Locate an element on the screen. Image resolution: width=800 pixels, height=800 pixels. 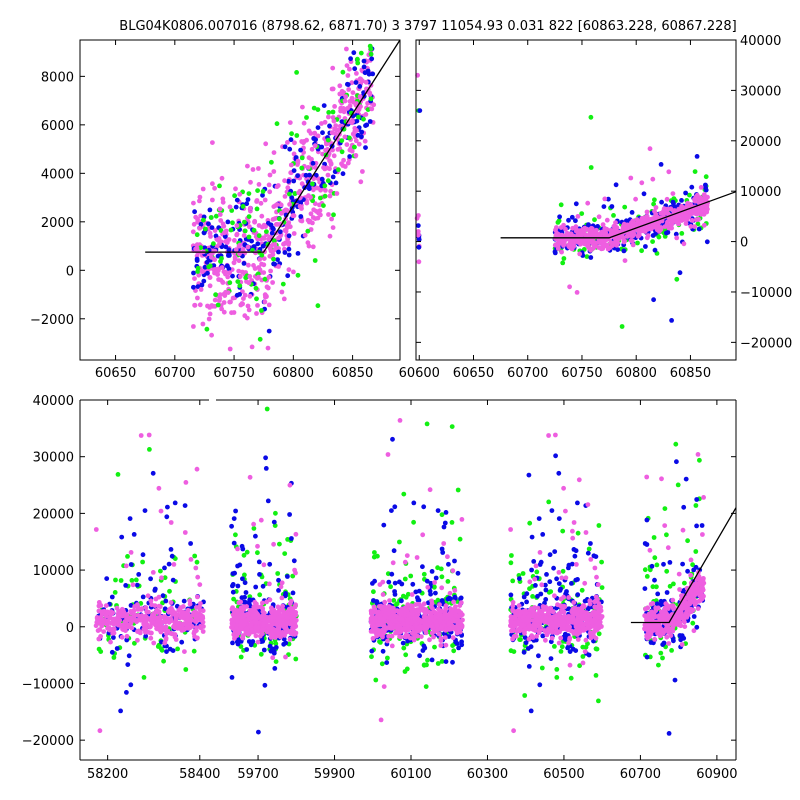
y-tick-label: −20000 is located at coordinates (766, 343).